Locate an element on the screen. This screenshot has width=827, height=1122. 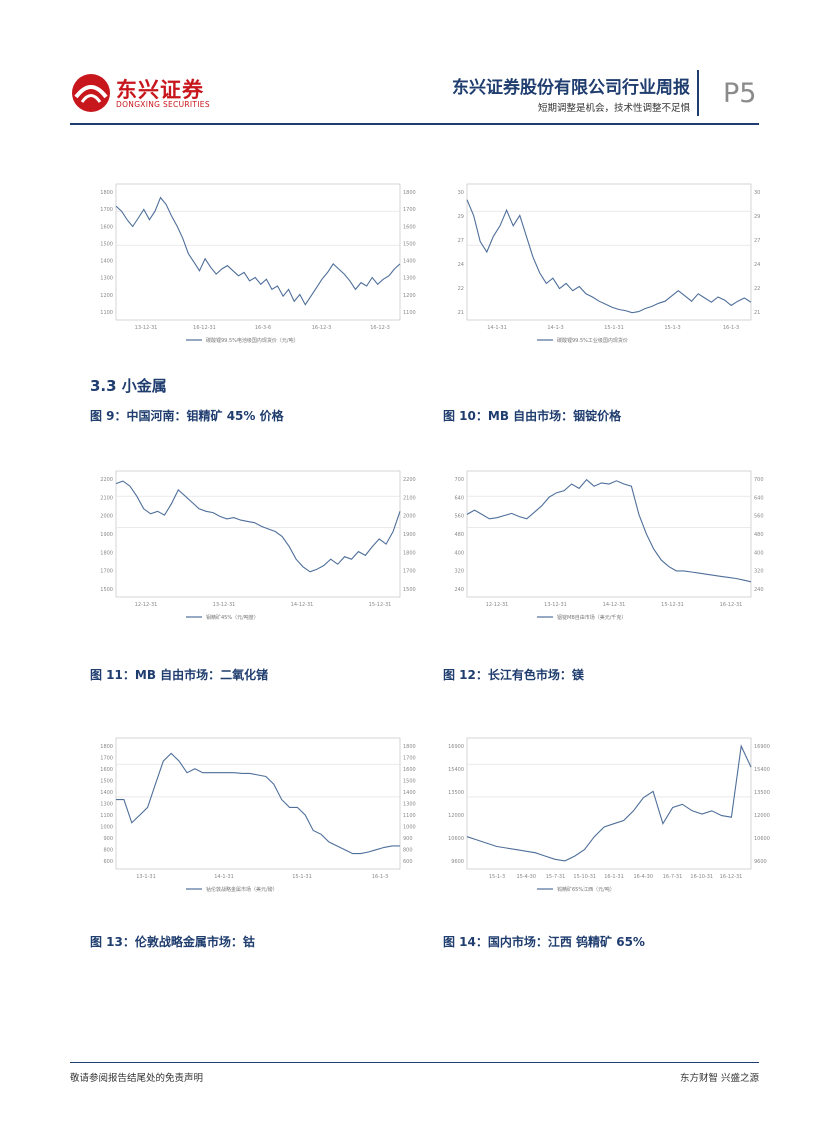
figure-caption-14: 图 14：国内市场：江西 钨精矿 65% is located at coordinates (544, 942).